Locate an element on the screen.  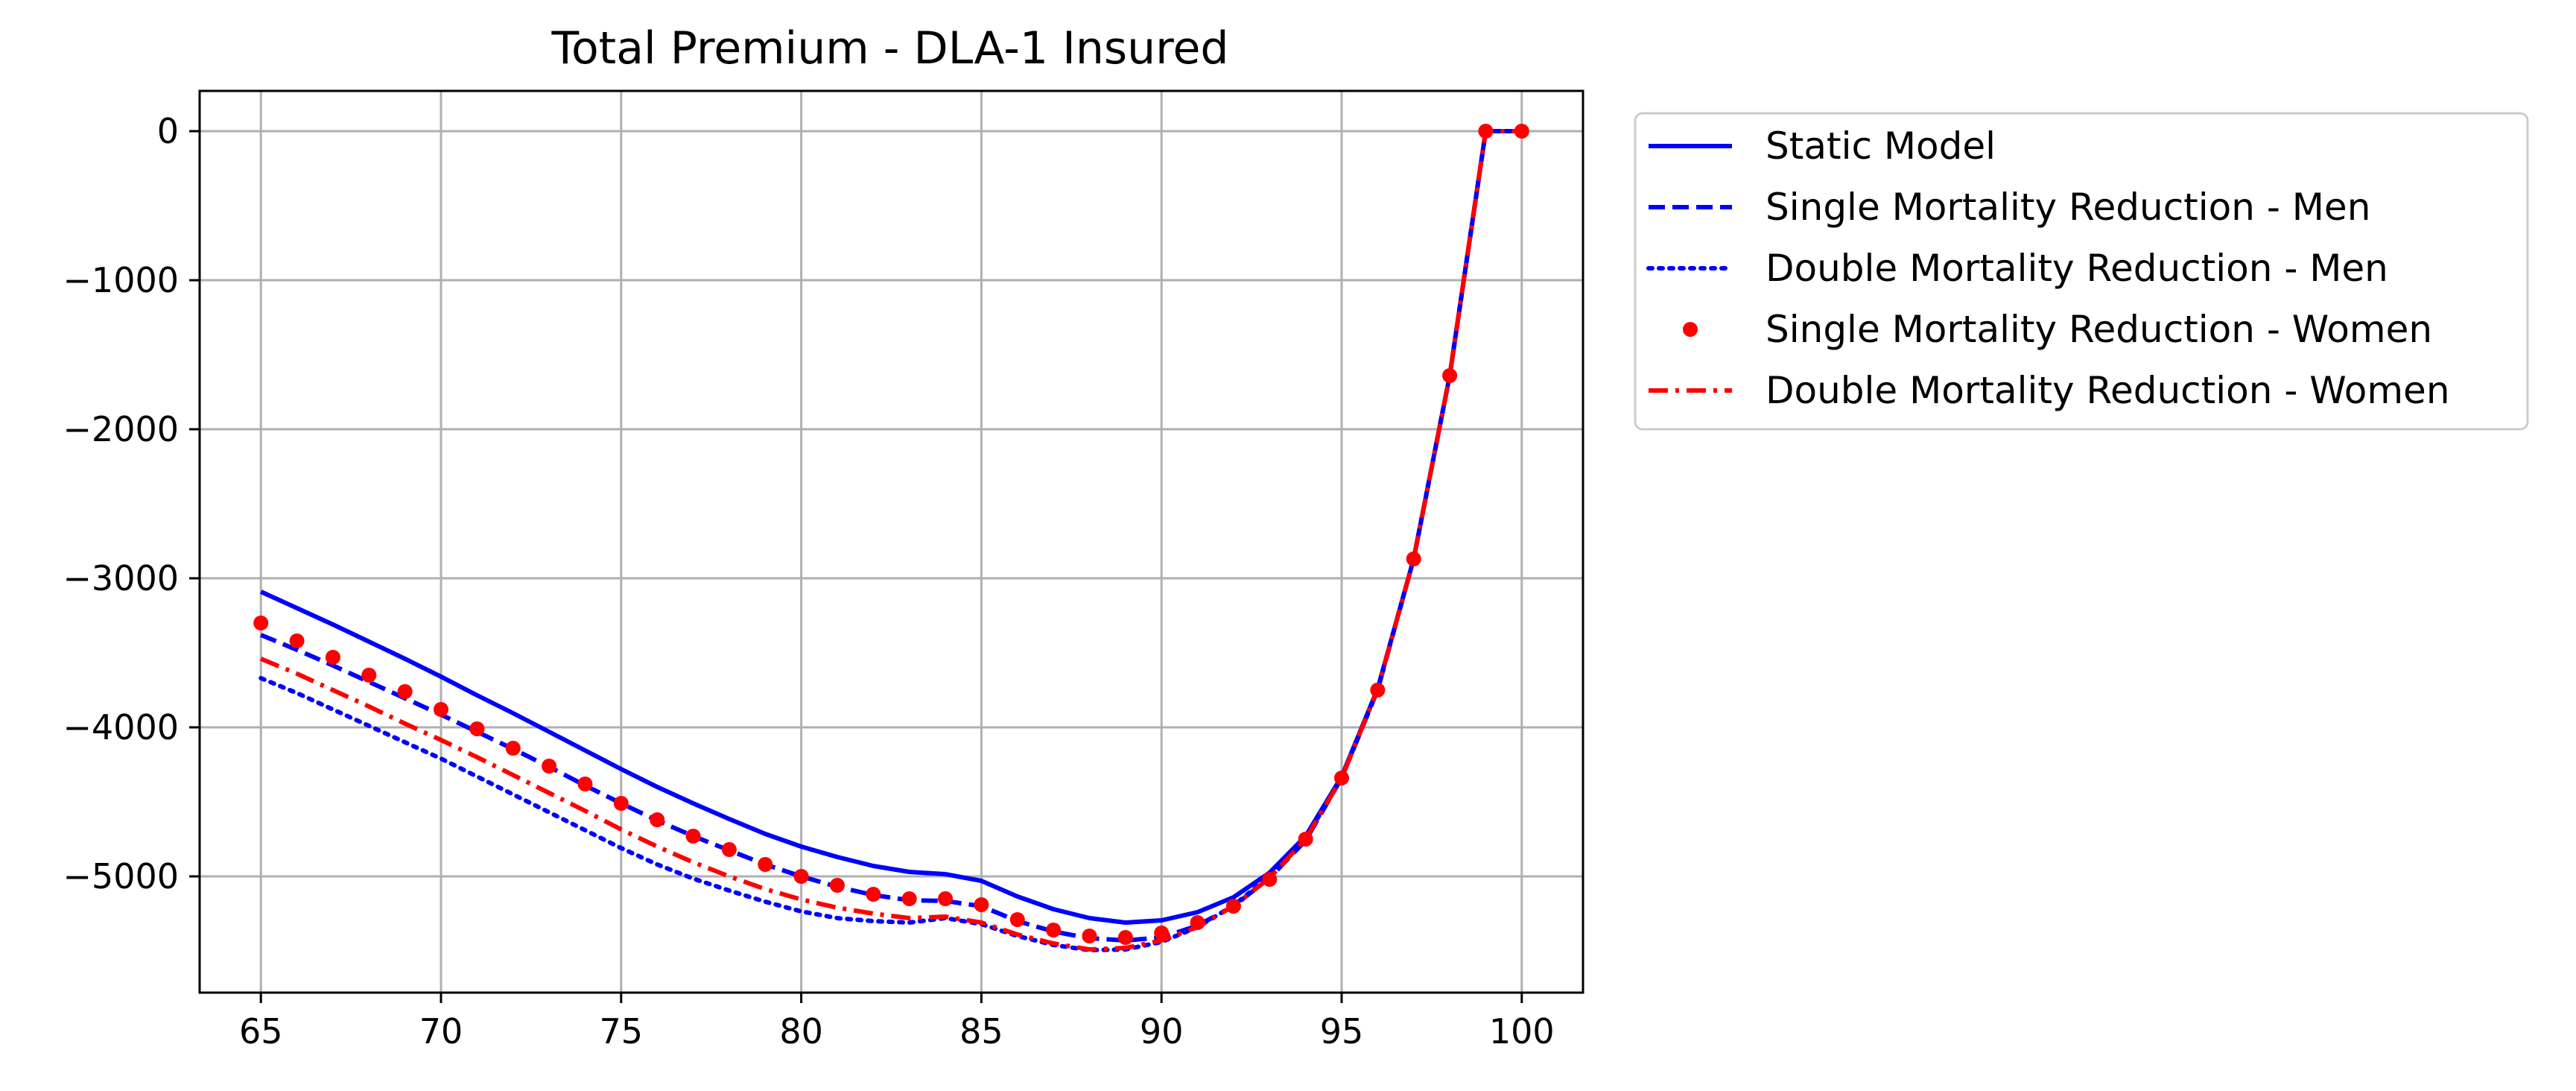
chart-title: Total Premium - DLA-1 Insured is located at coordinates (890, 48).